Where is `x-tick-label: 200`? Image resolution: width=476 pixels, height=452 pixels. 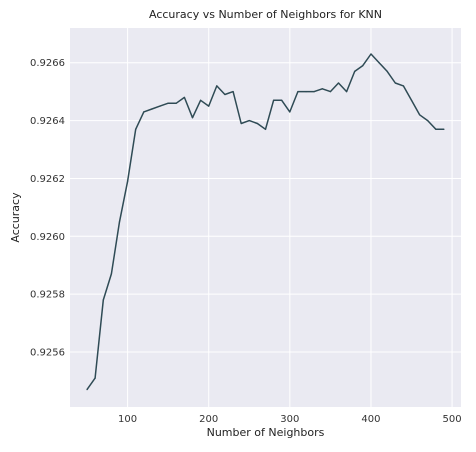
x-tick-label: 200 is located at coordinates (208, 419).